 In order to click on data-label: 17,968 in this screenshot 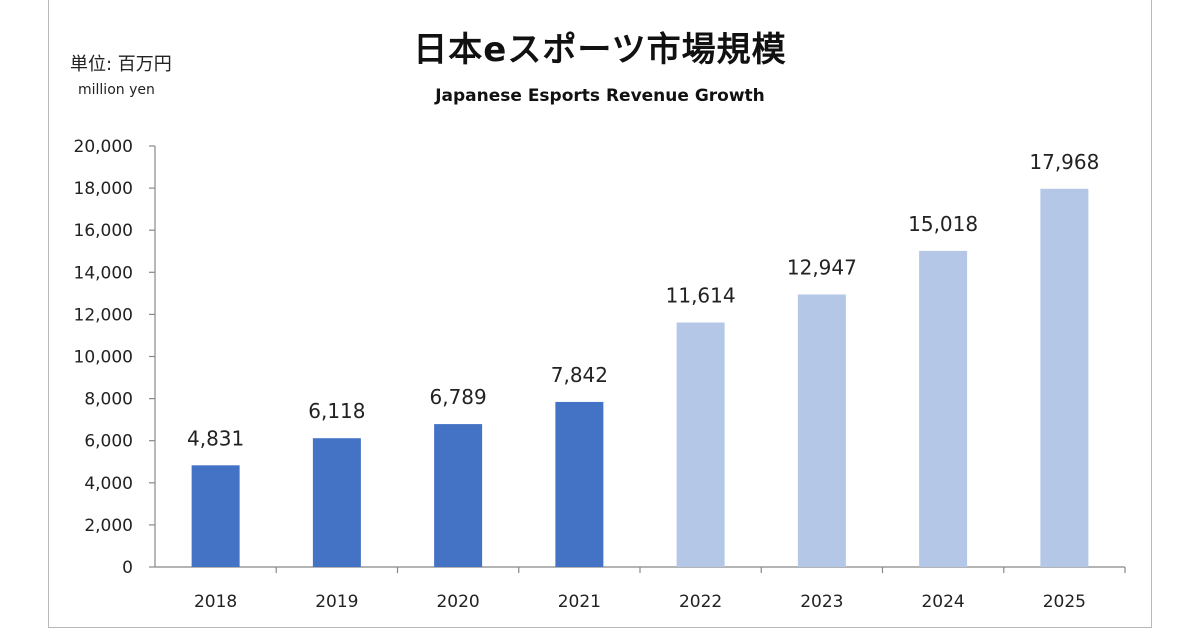, I will do `click(1064, 162)`.